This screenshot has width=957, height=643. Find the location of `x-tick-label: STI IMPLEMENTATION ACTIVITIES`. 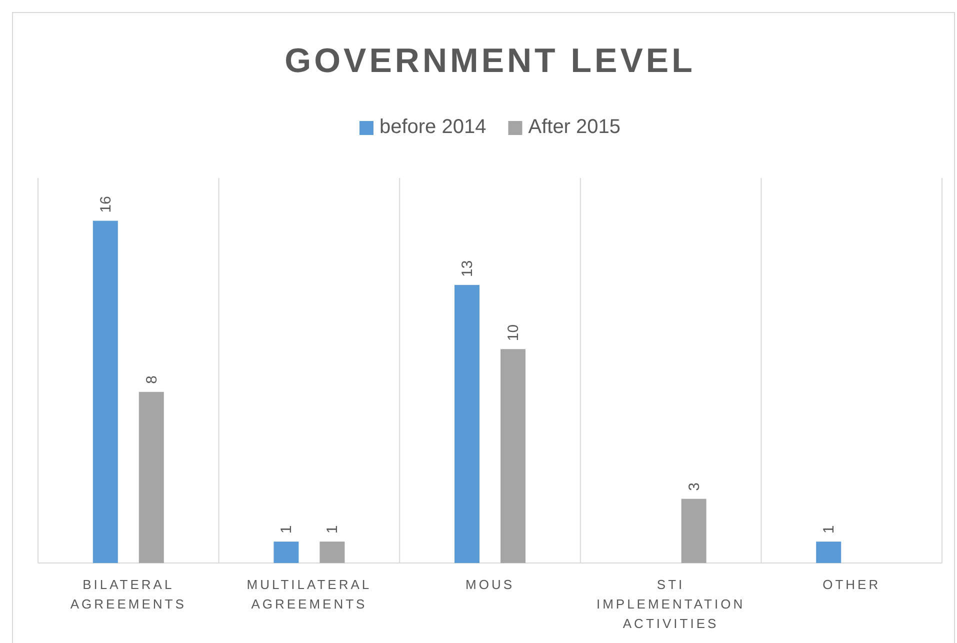

x-tick-label: STI IMPLEMENTATION ACTIVITIES is located at coordinates (671, 604).